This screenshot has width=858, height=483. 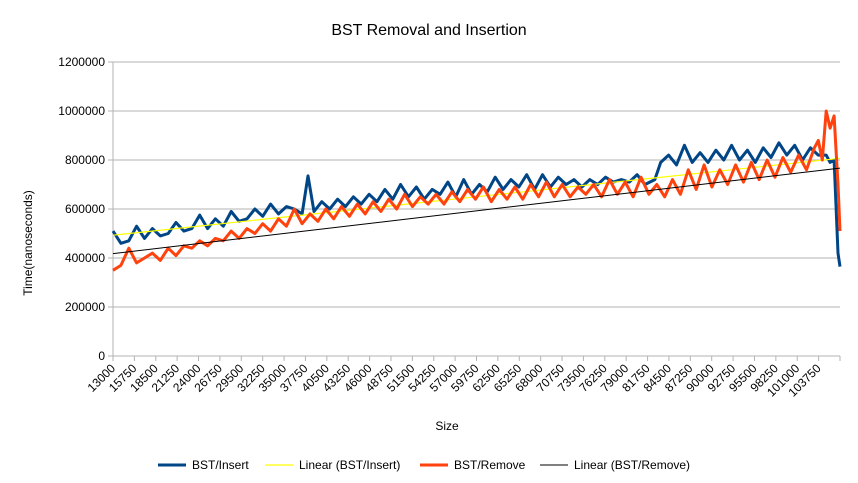 I want to click on y-tick-label-5: 1000000, so click(x=81, y=111).